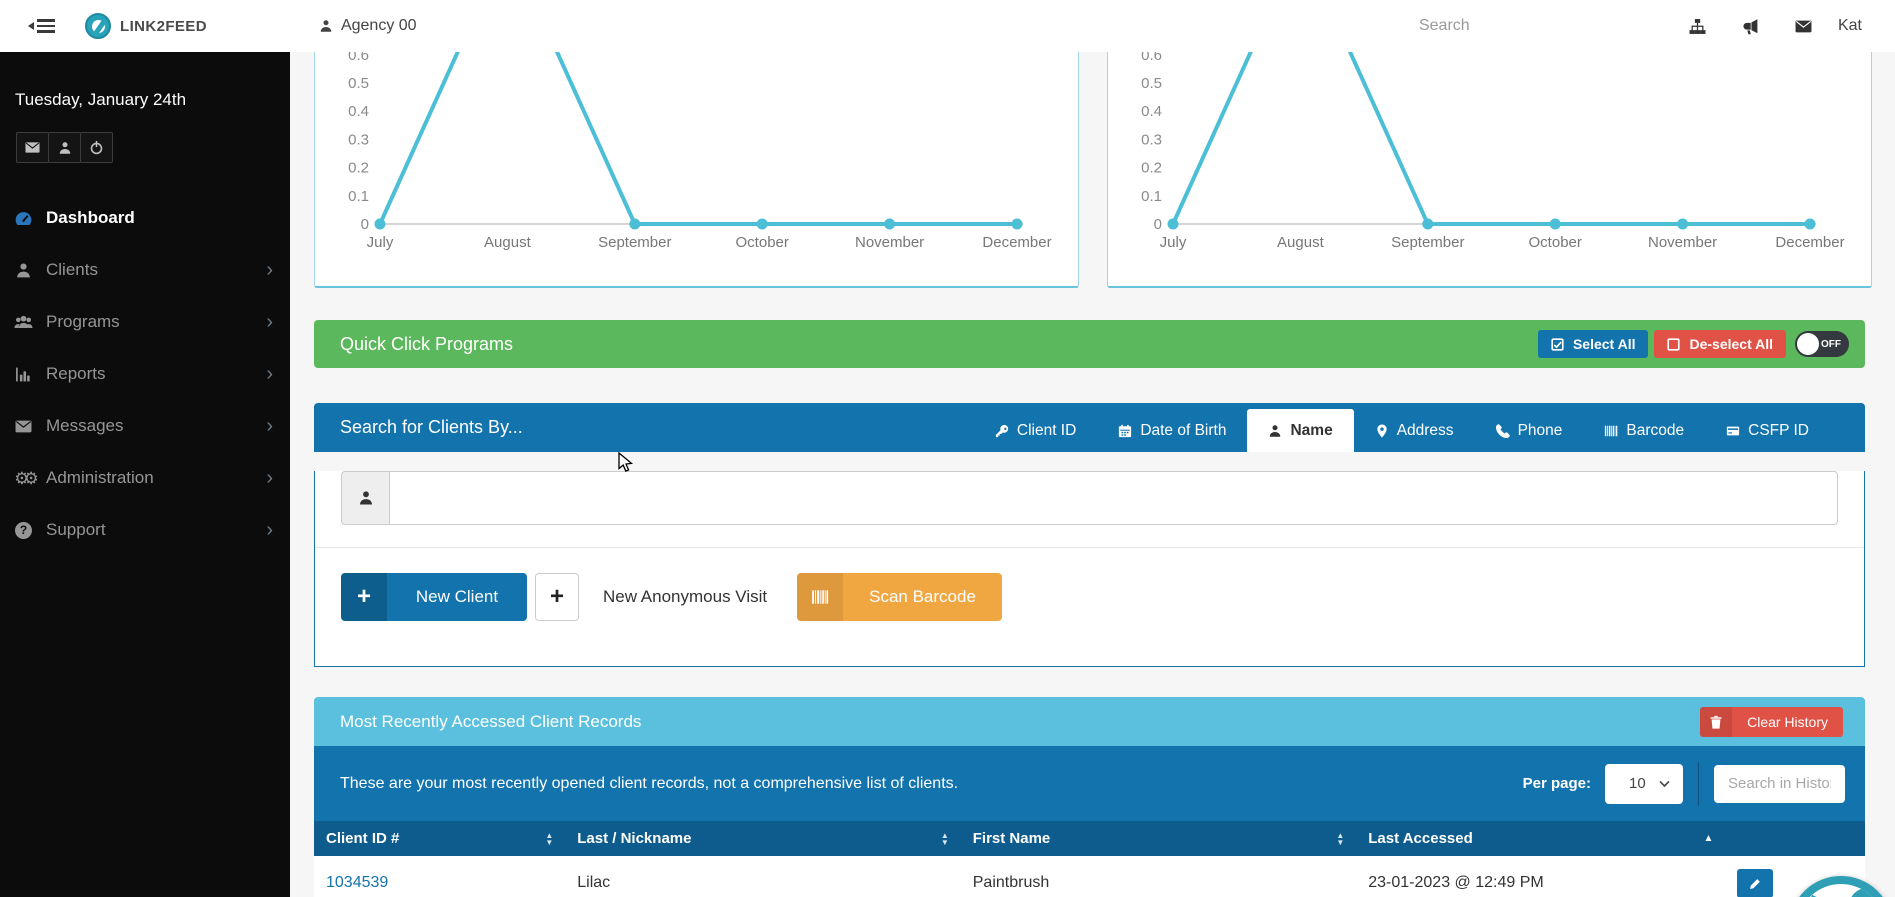 The image size is (1895, 897). Describe the element at coordinates (763, 838) in the screenshot. I see `column-last-nickname: Last / Nickname ▲ ▼` at that location.